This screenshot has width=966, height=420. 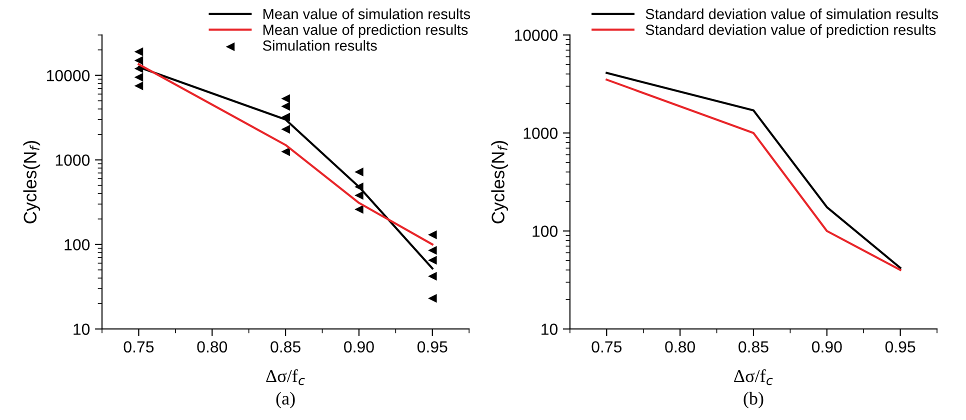 I want to click on legend-label: Simulation results, so click(x=319, y=45).